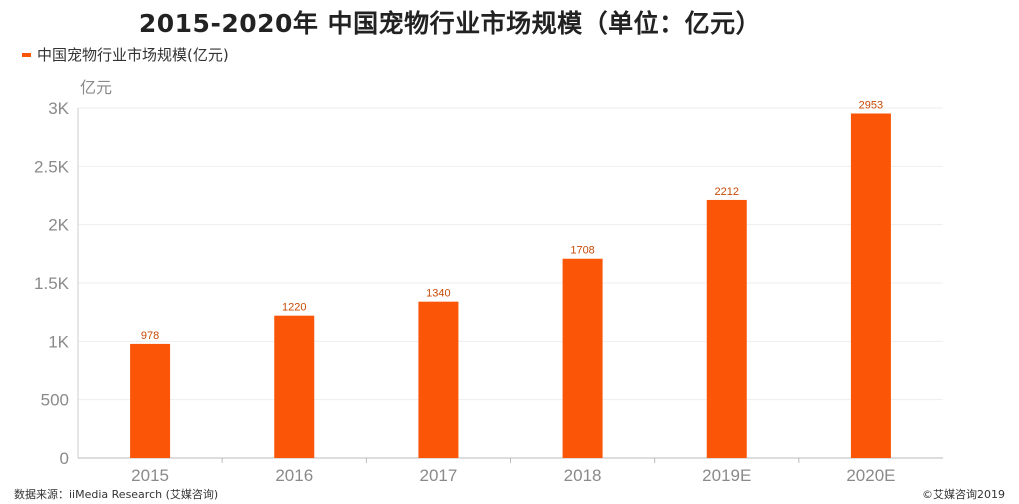 The width and height of the screenshot is (1019, 504). I want to click on data-label: 1220, so click(294, 308).